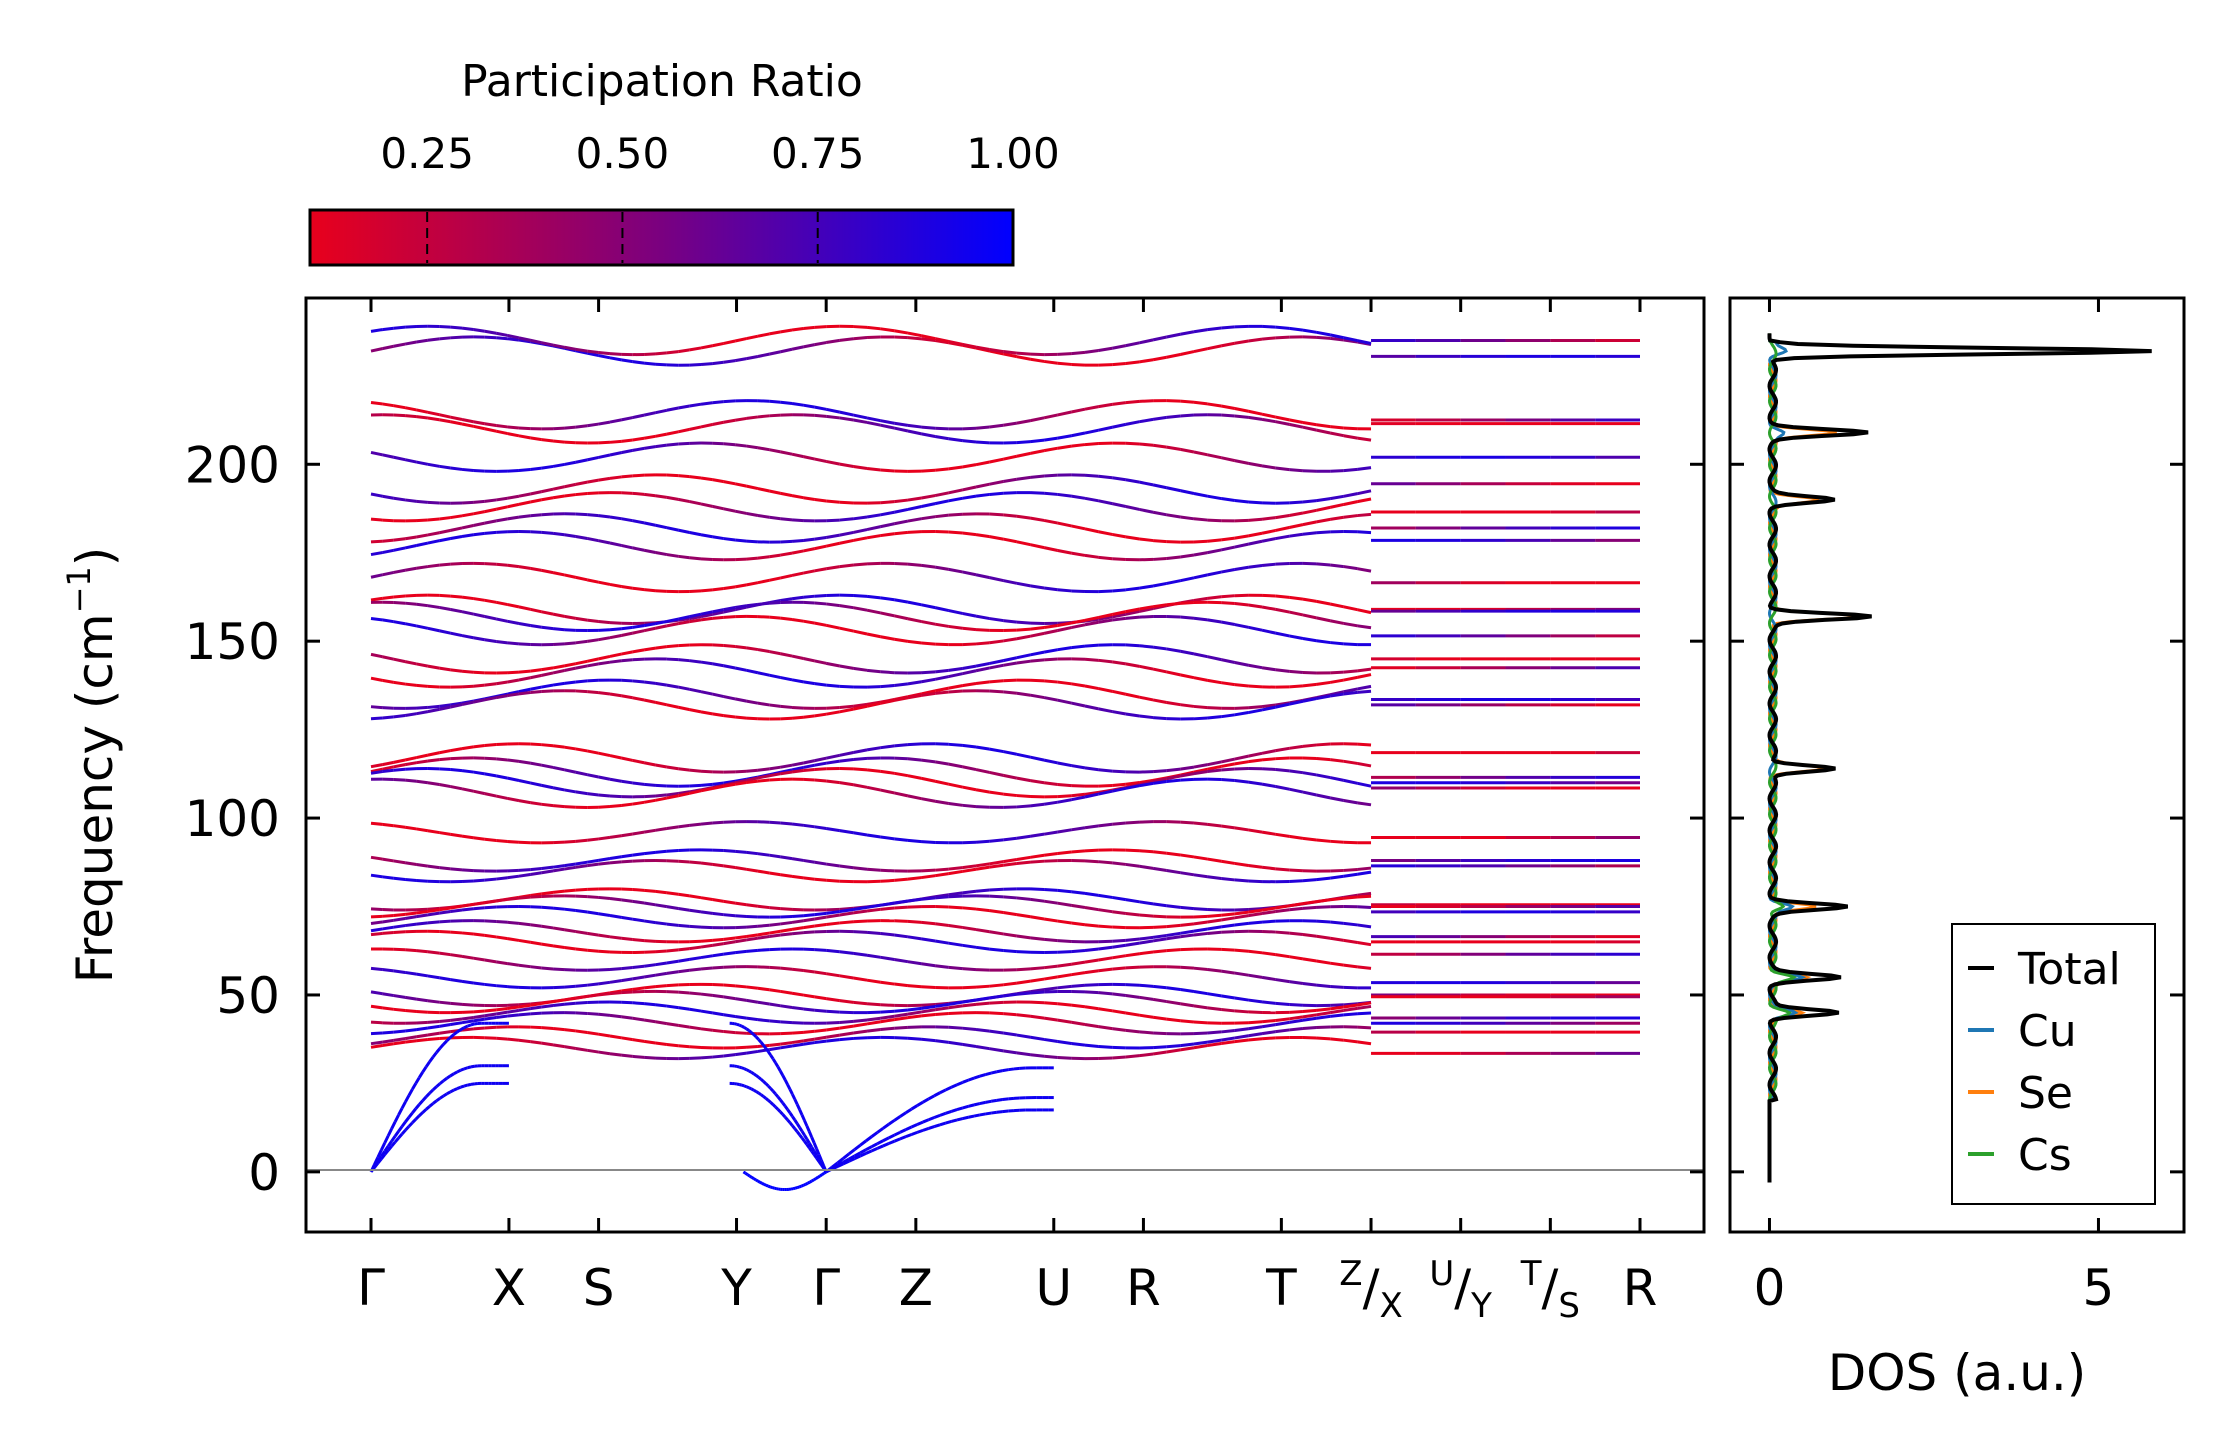 This screenshot has width=2222, height=1455. Describe the element at coordinates (264, 1173) in the screenshot. I see `y-tick-label: 0` at that location.